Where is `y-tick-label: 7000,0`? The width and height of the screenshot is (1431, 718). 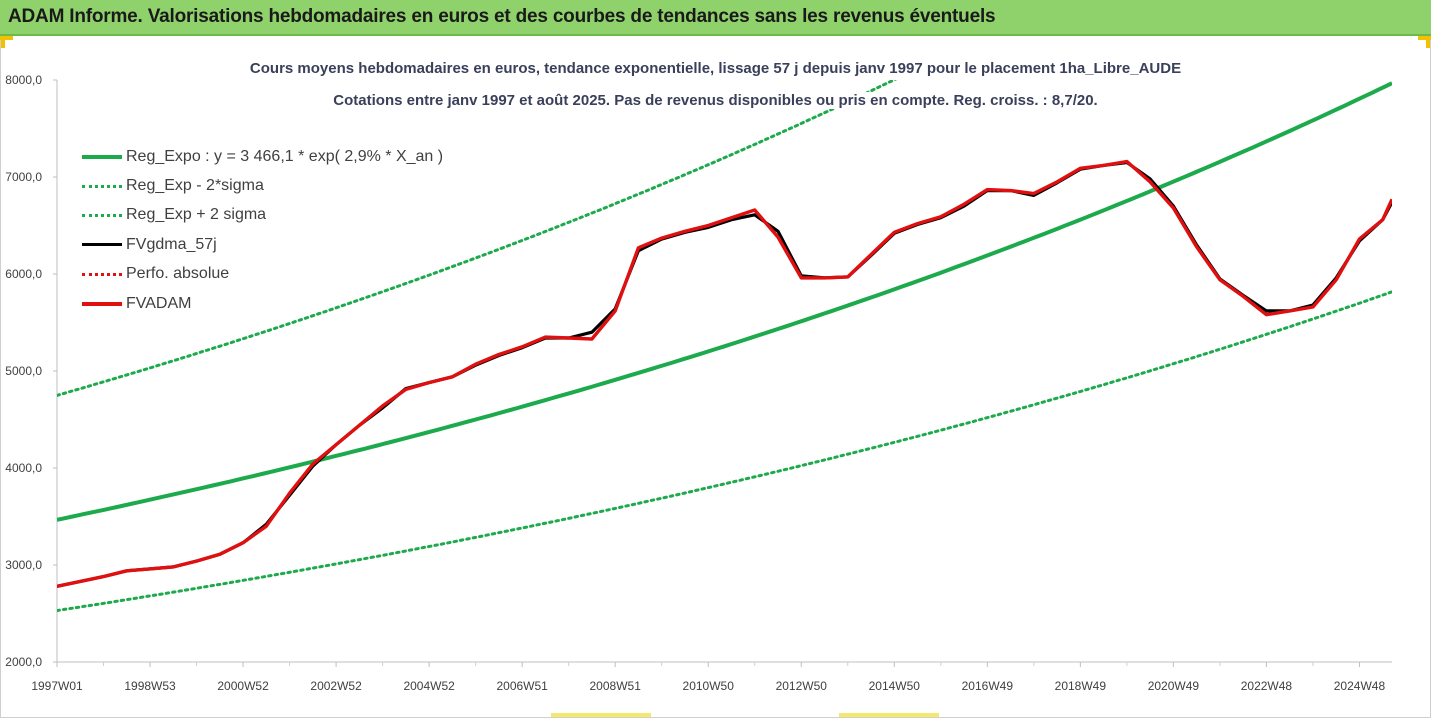
y-tick-label: 7000,0 is located at coordinates (23, 177).